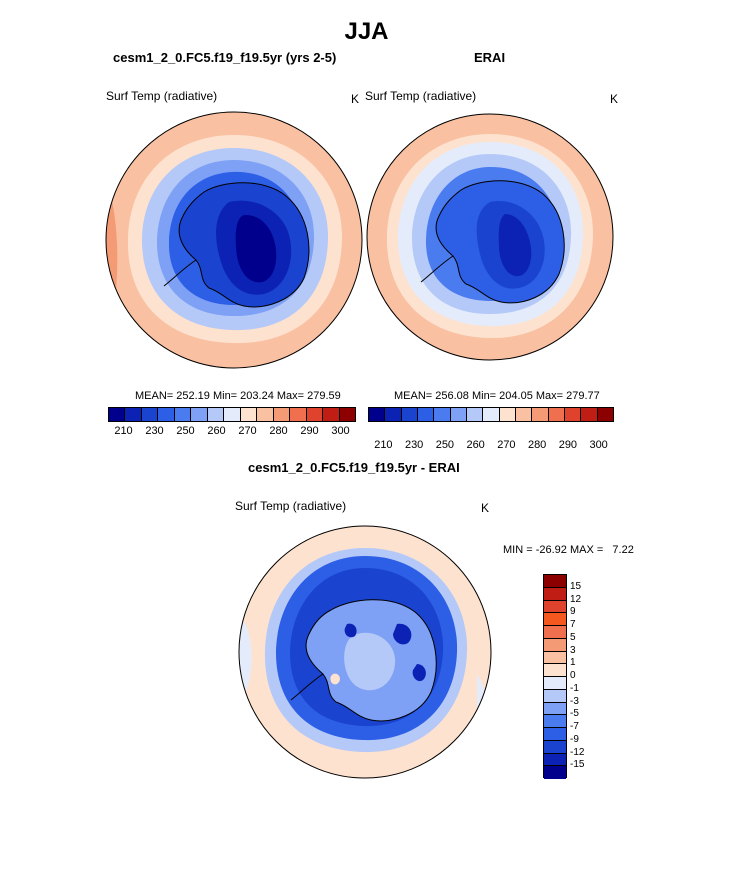 The width and height of the screenshot is (733, 882). I want to click on panel-right-colorbar, so click(491, 414).